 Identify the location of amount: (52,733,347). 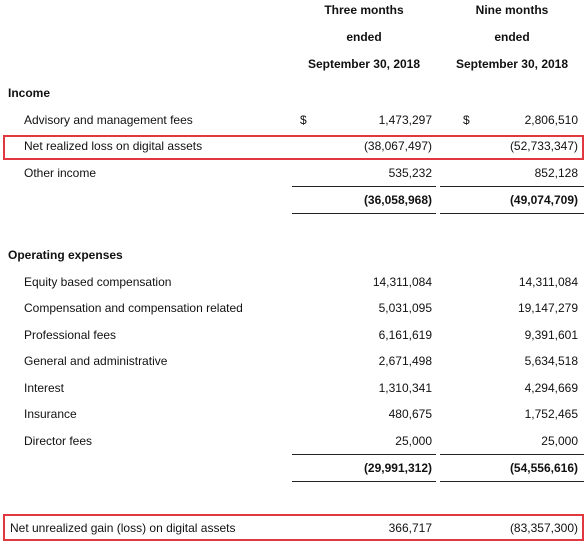
(543, 146).